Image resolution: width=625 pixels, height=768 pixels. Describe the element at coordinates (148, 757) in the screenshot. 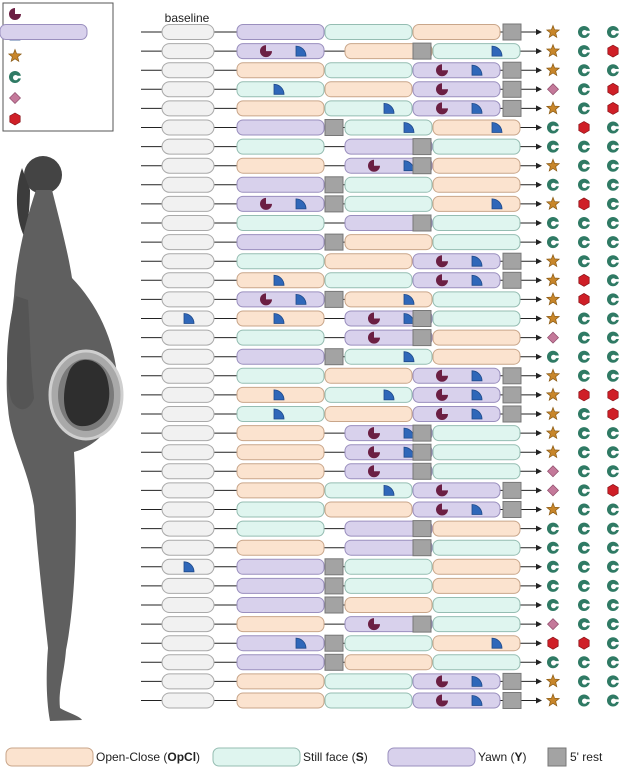

I see `condition-label: Open-Close (OpCl)` at that location.